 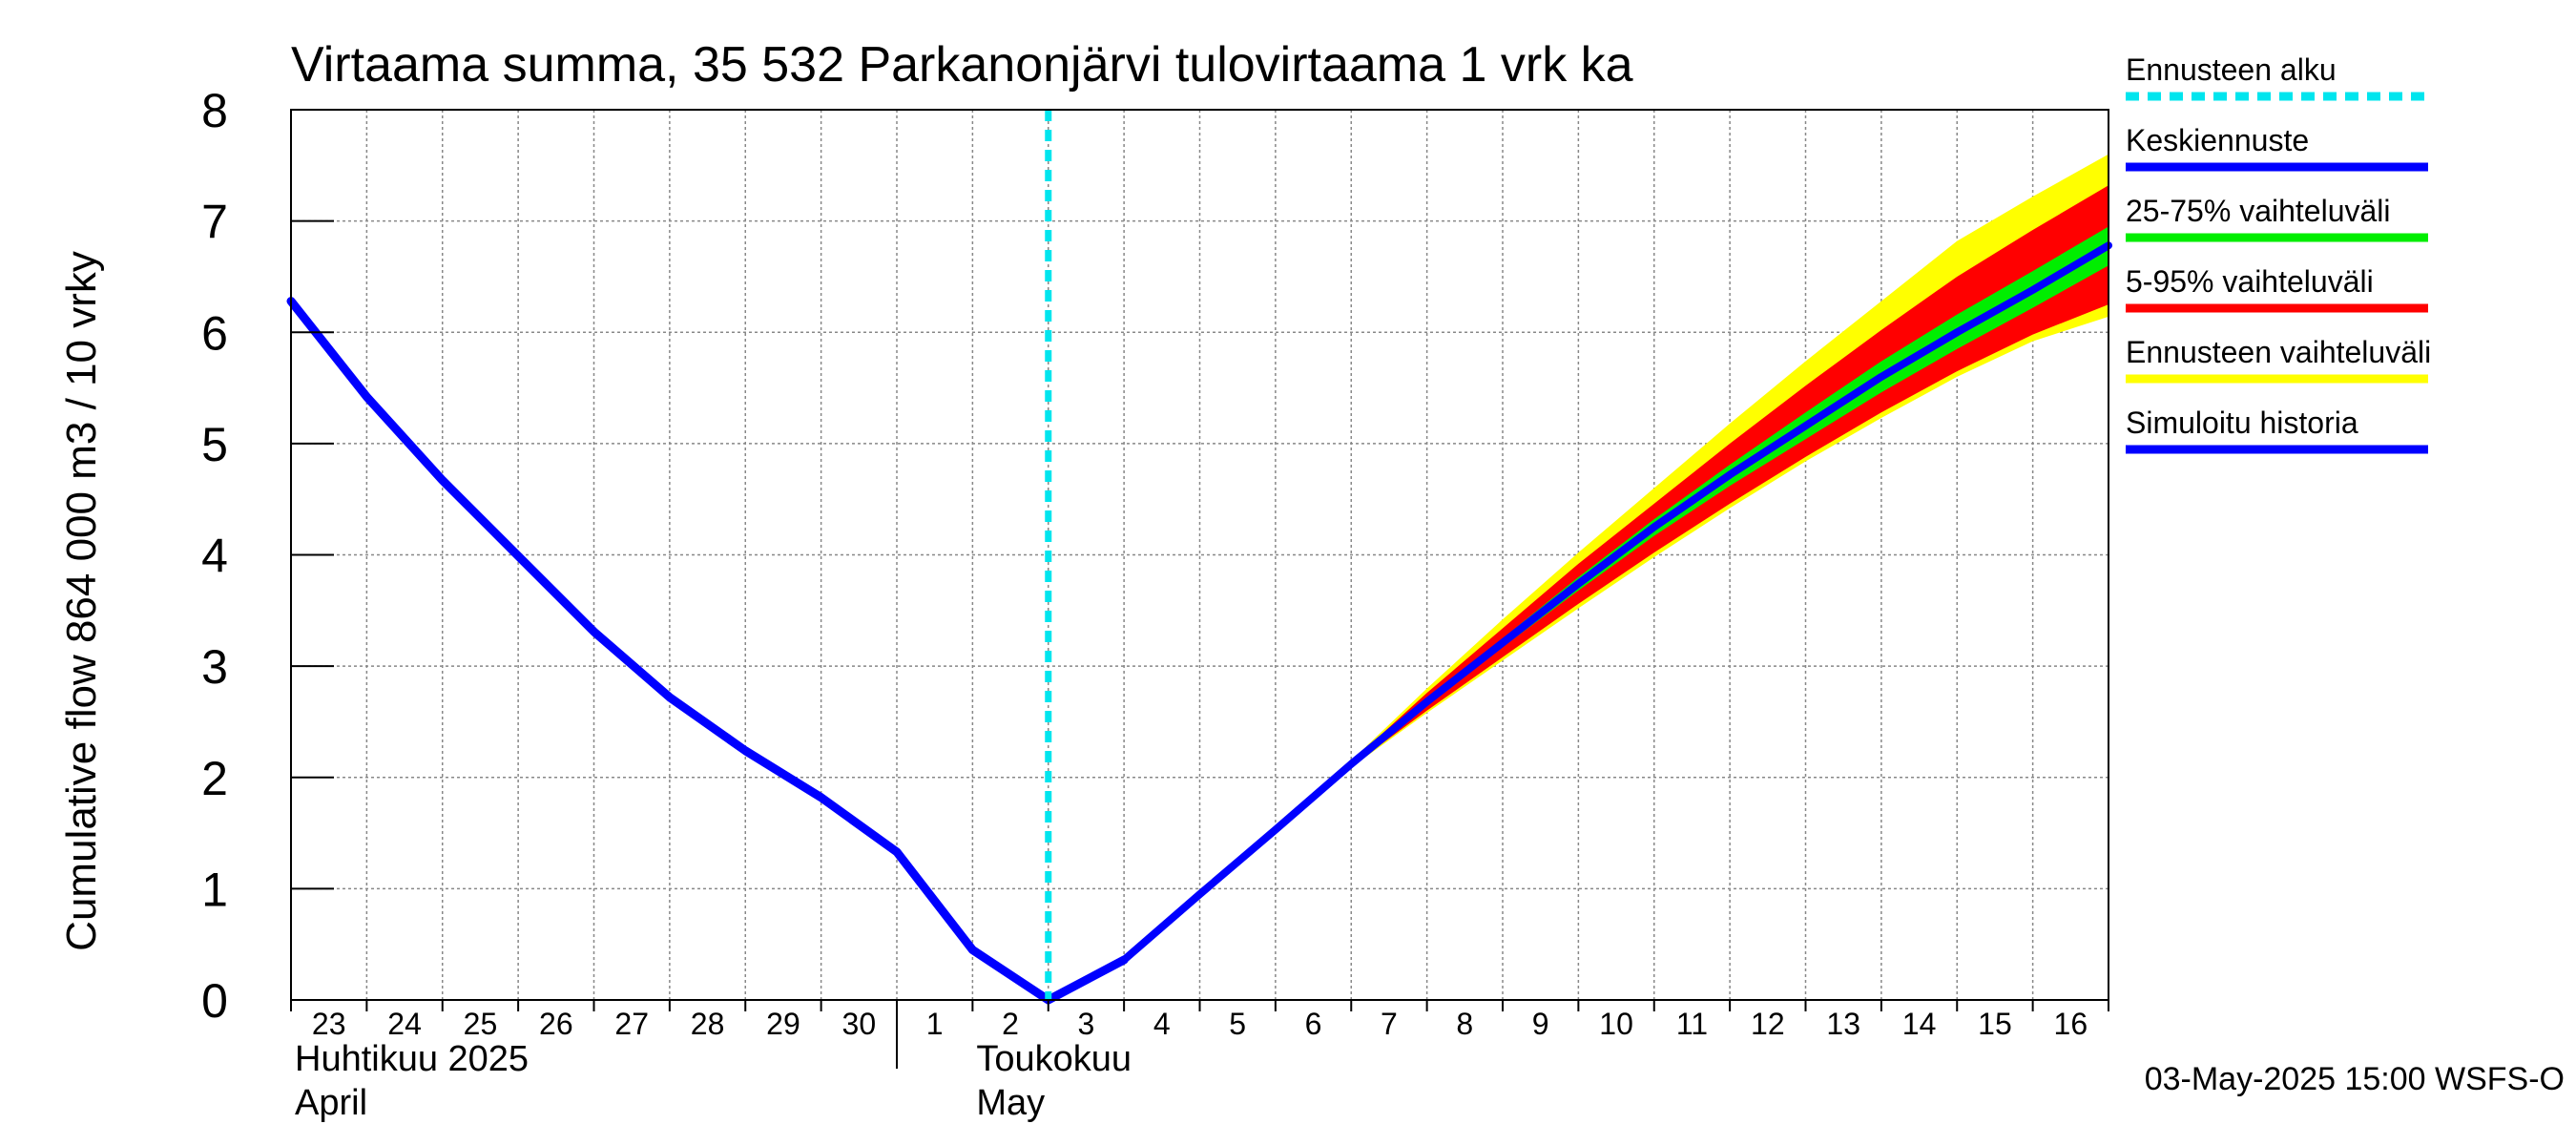 I want to click on y-tick-label: 4, so click(x=214, y=557).